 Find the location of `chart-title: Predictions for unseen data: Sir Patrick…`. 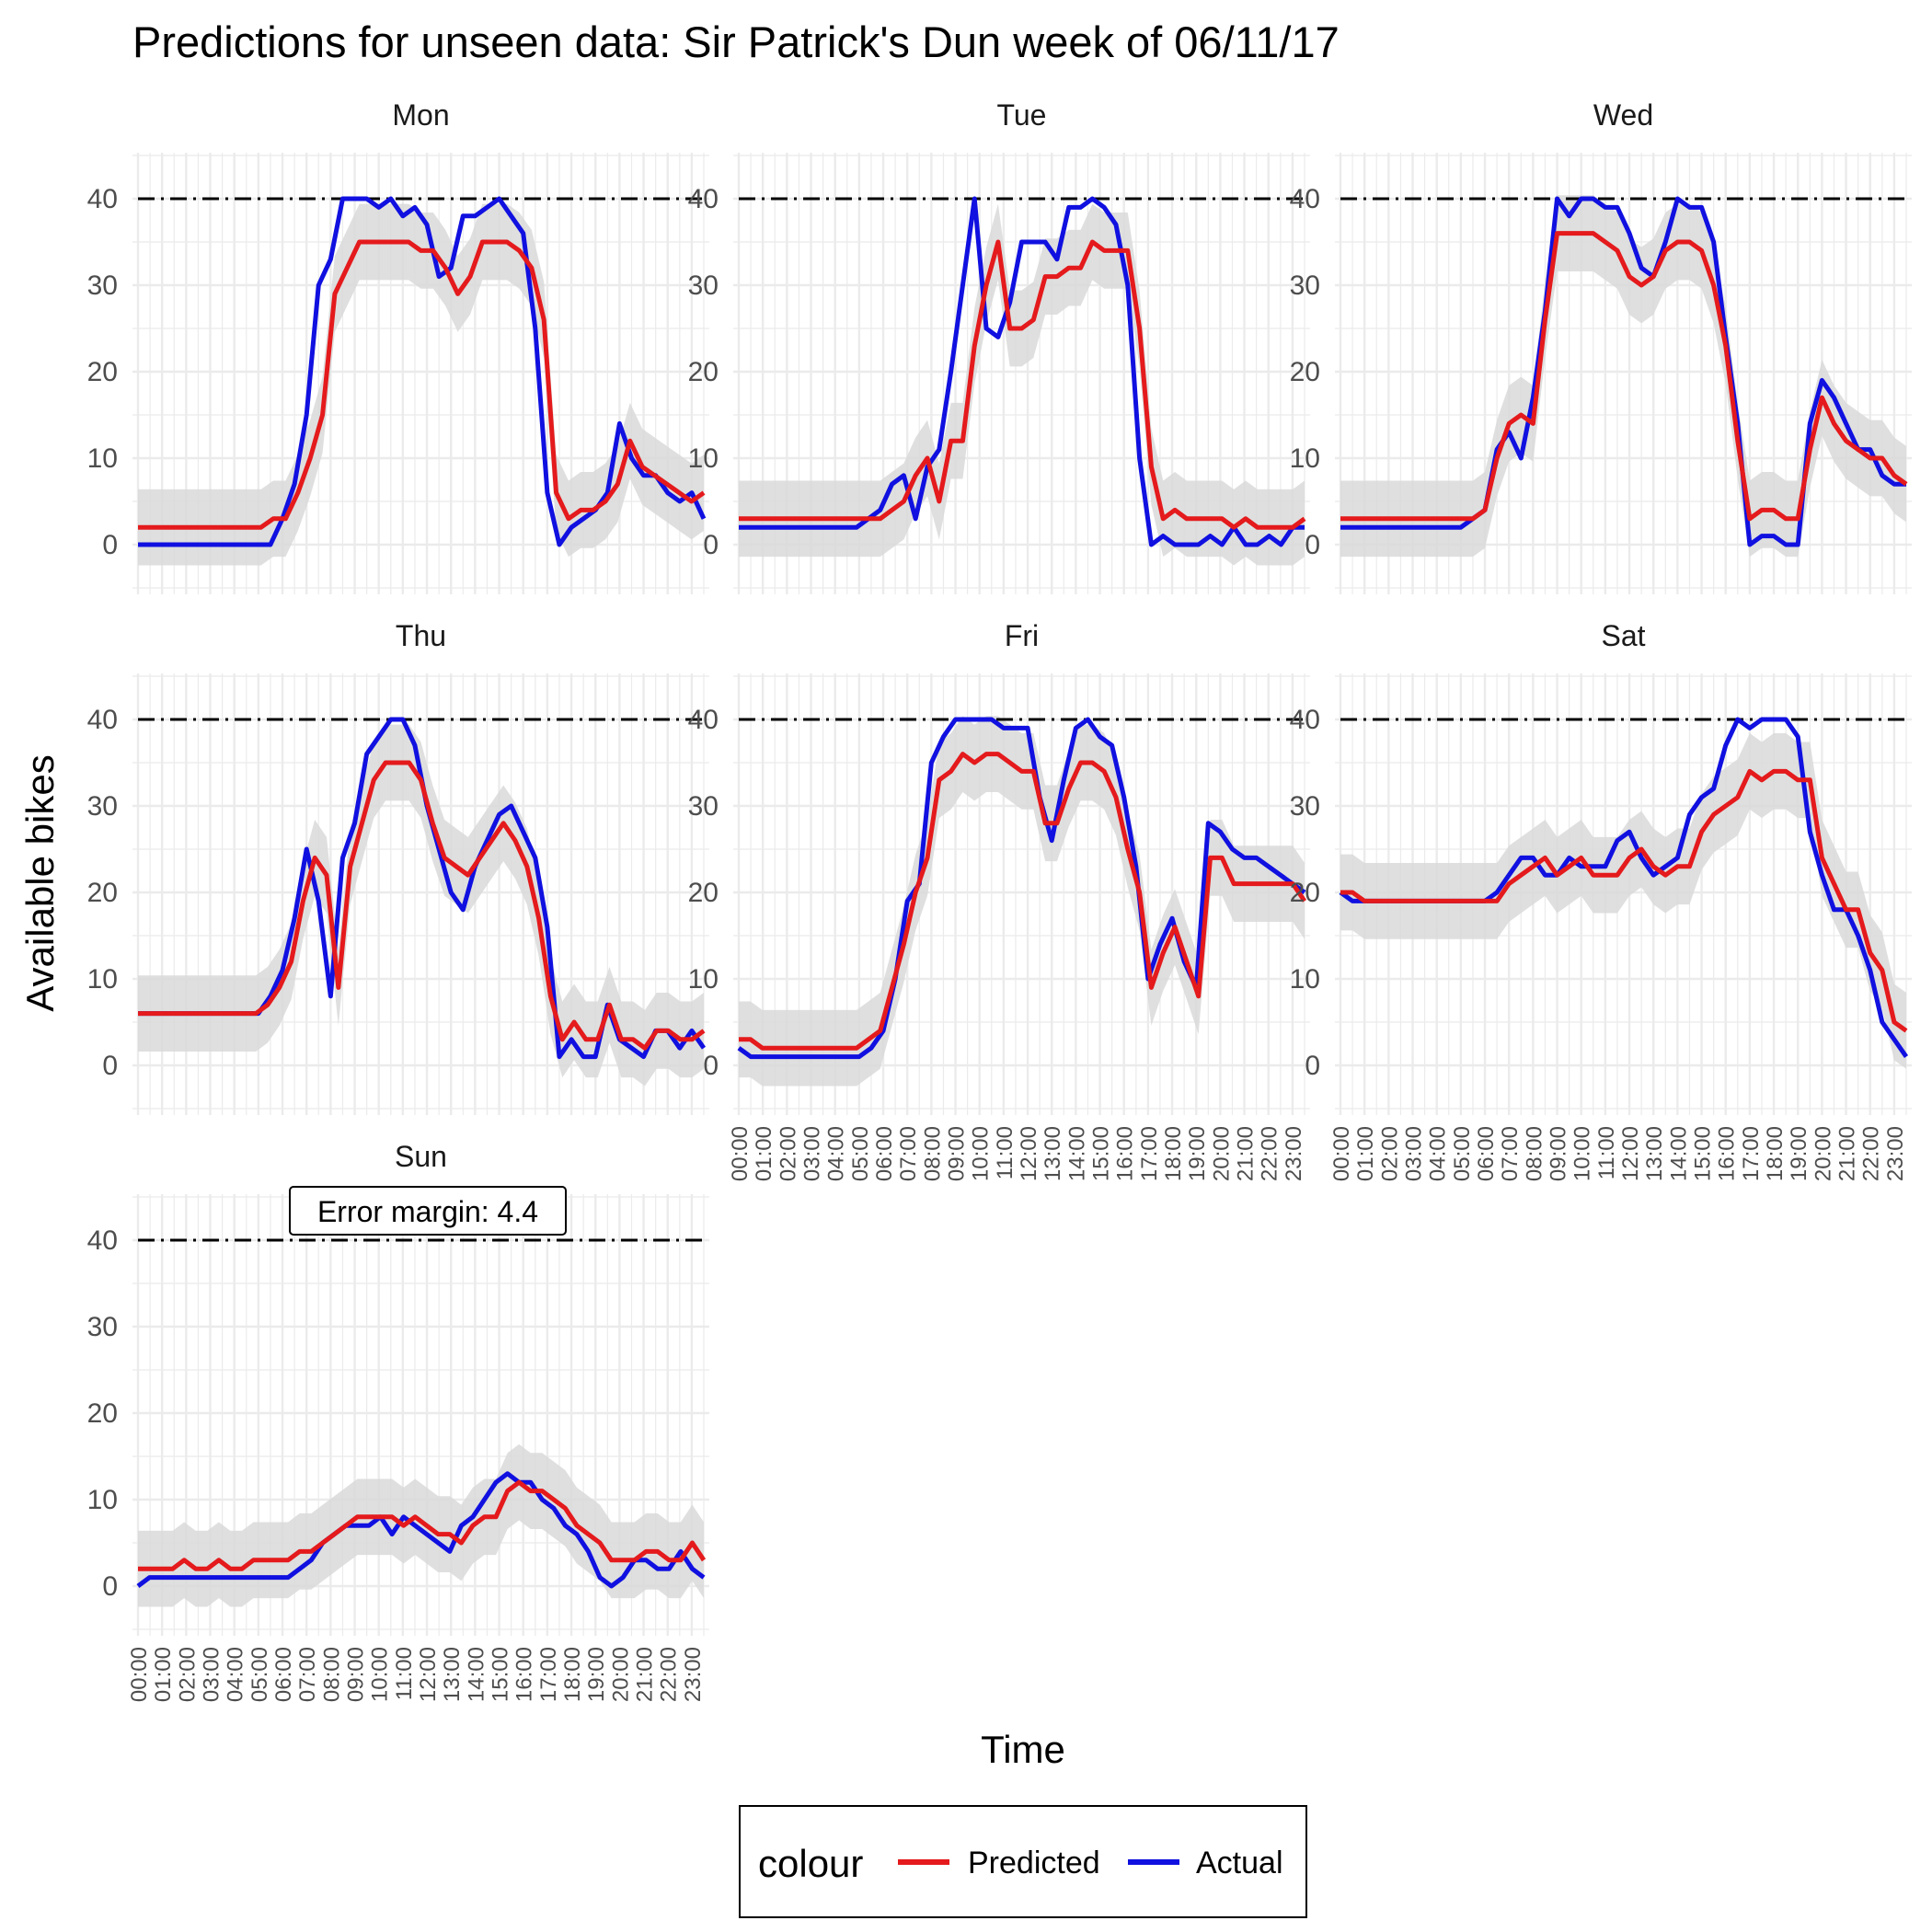

chart-title: Predictions for unseen data: Sir Patrick… is located at coordinates (736, 41).